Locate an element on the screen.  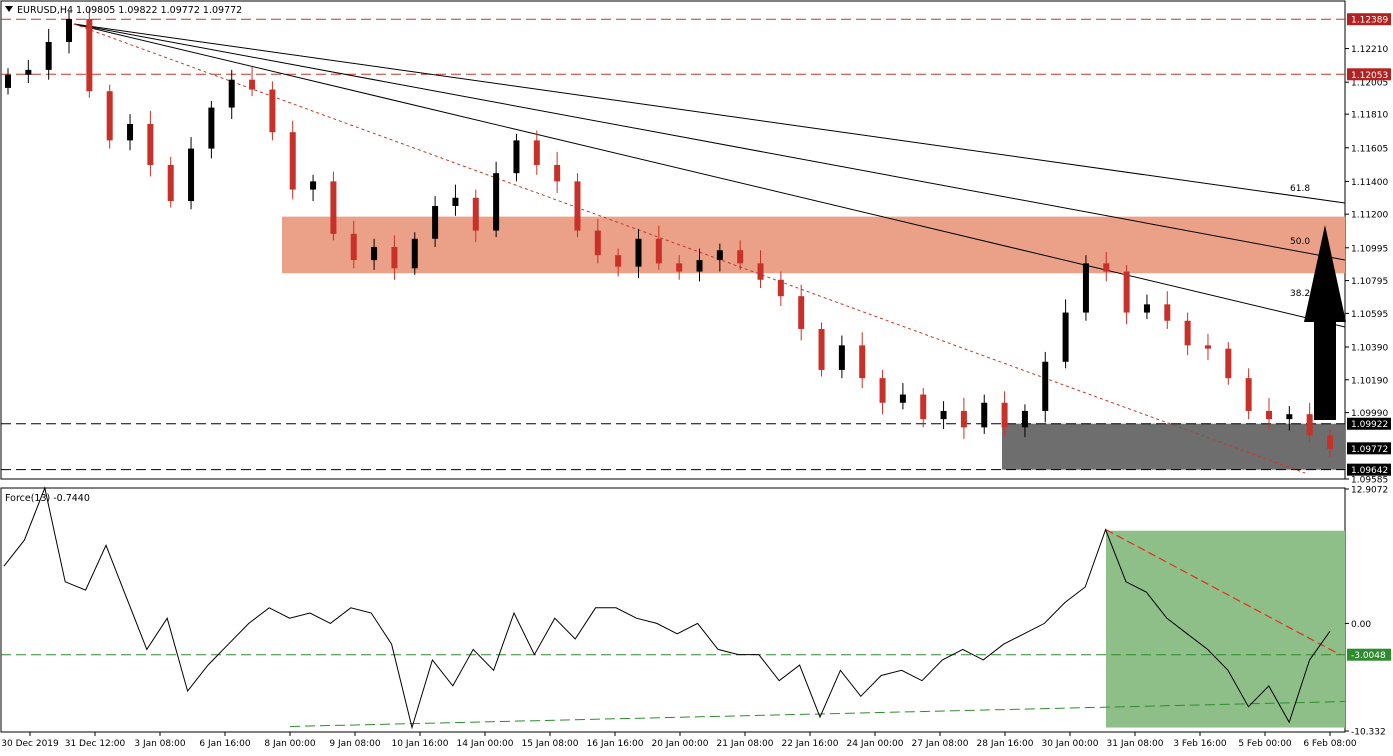
force-current-tag is located at coordinates (1369, 654).